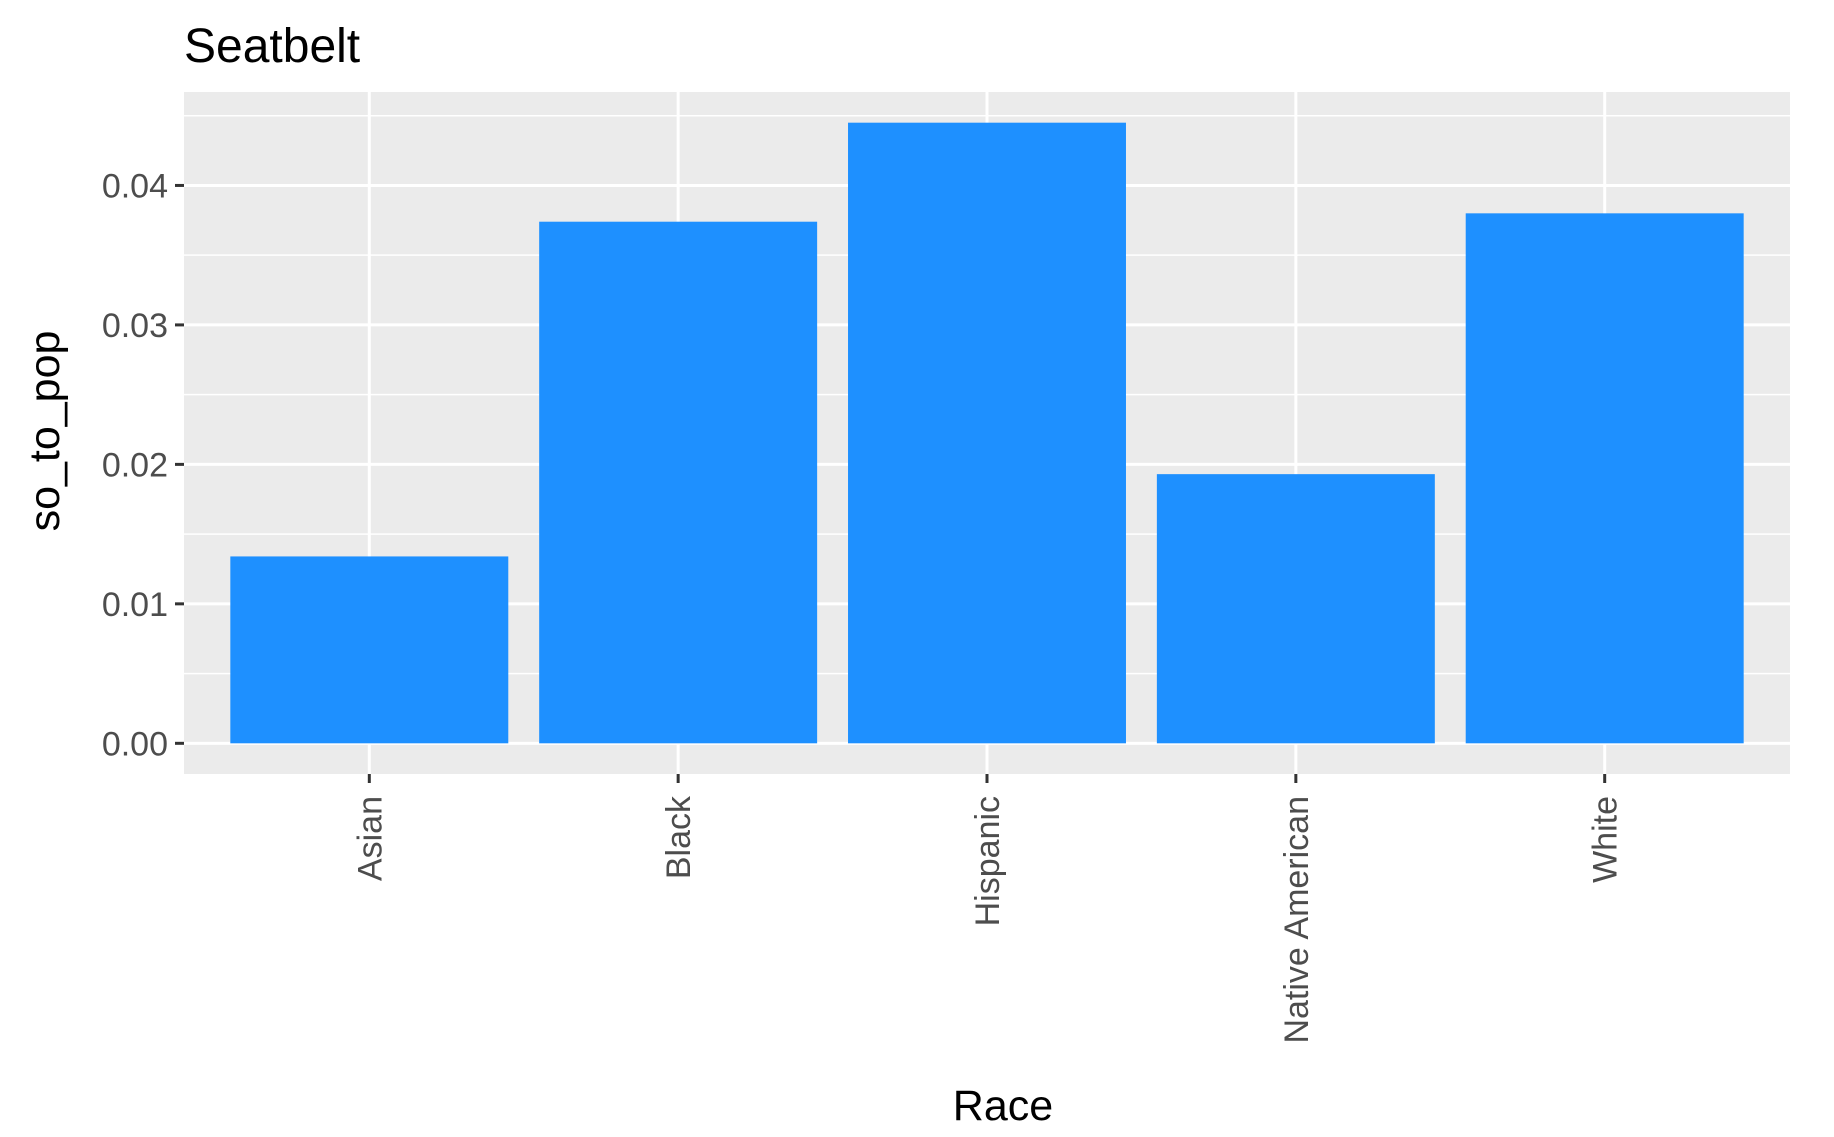  Describe the element at coordinates (135, 326) in the screenshot. I see `y-tick-label: 0.03` at that location.